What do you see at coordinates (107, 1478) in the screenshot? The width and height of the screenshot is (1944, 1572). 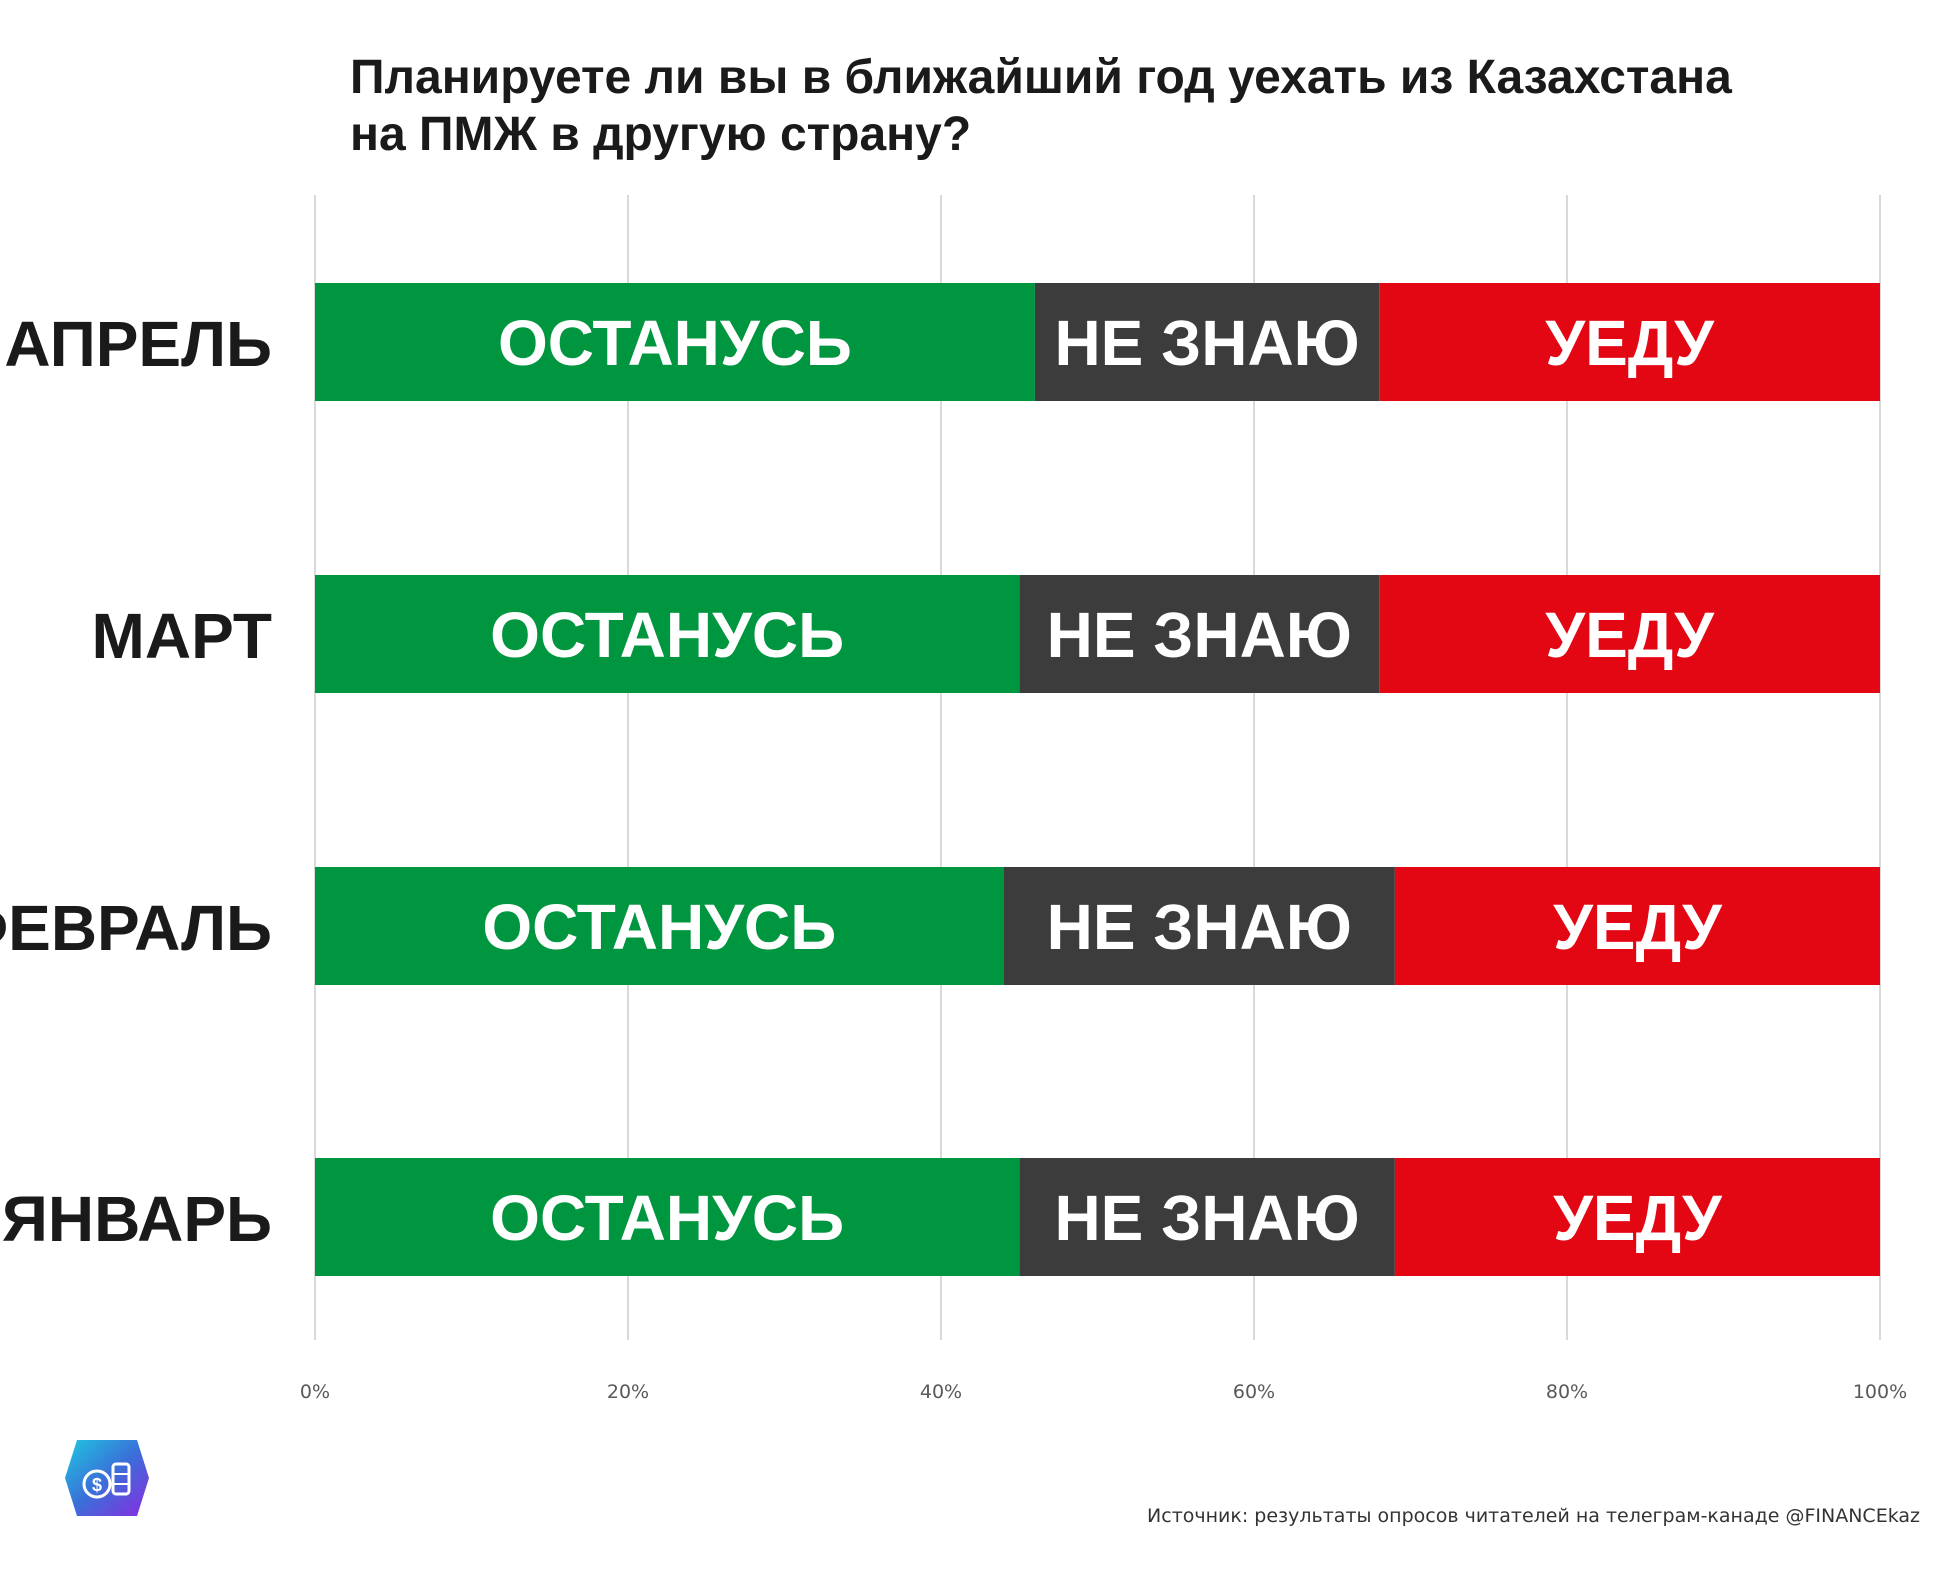 I see `financekaz-logo-icon: $` at bounding box center [107, 1478].